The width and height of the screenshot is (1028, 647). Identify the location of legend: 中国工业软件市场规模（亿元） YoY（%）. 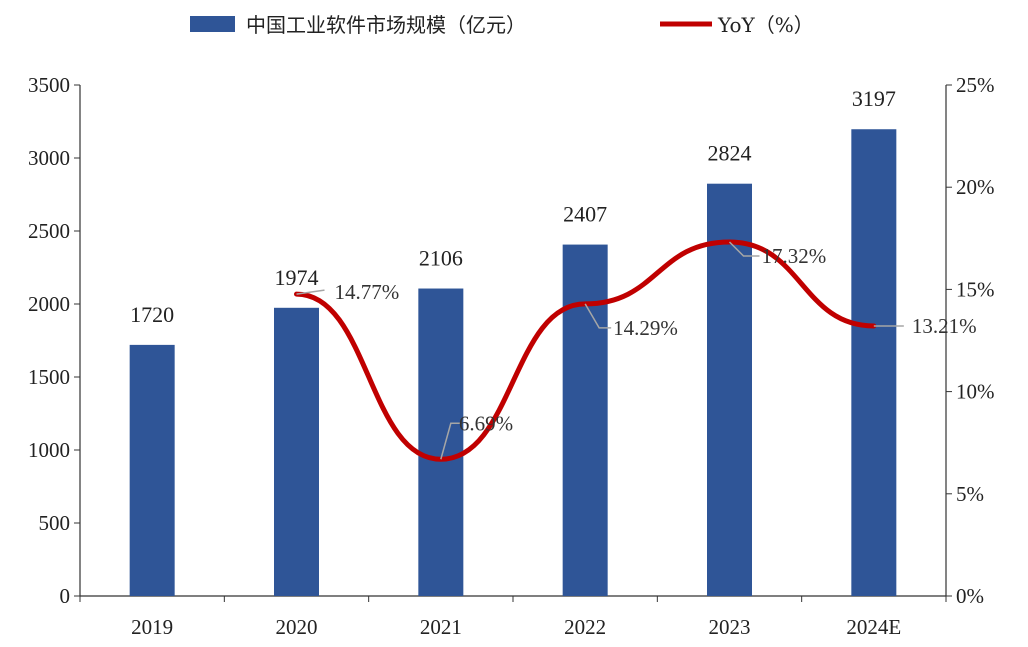
(502, 25).